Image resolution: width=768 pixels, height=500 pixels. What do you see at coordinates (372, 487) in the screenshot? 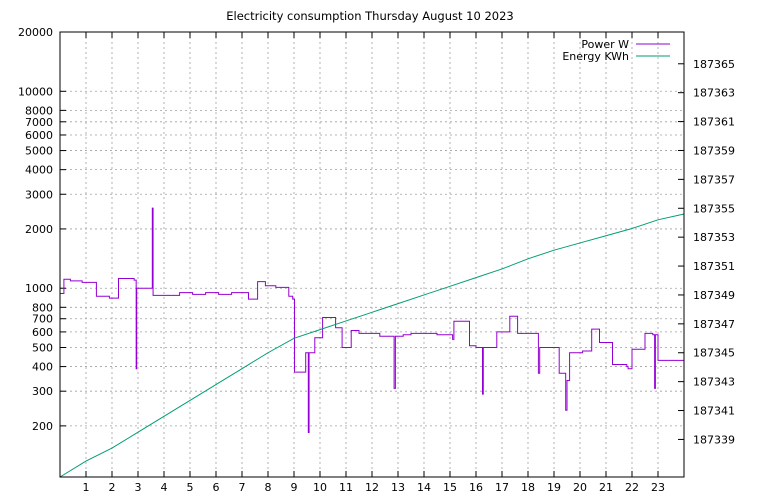
I see `x-tick-label: 12` at bounding box center [372, 487].